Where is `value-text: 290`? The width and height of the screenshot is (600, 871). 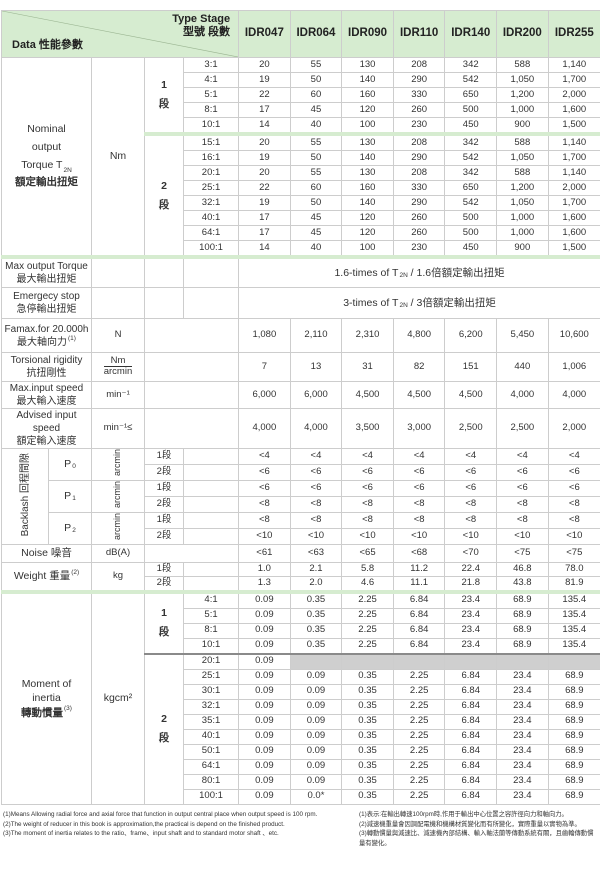
value-text: 290 is located at coordinates (419, 202).